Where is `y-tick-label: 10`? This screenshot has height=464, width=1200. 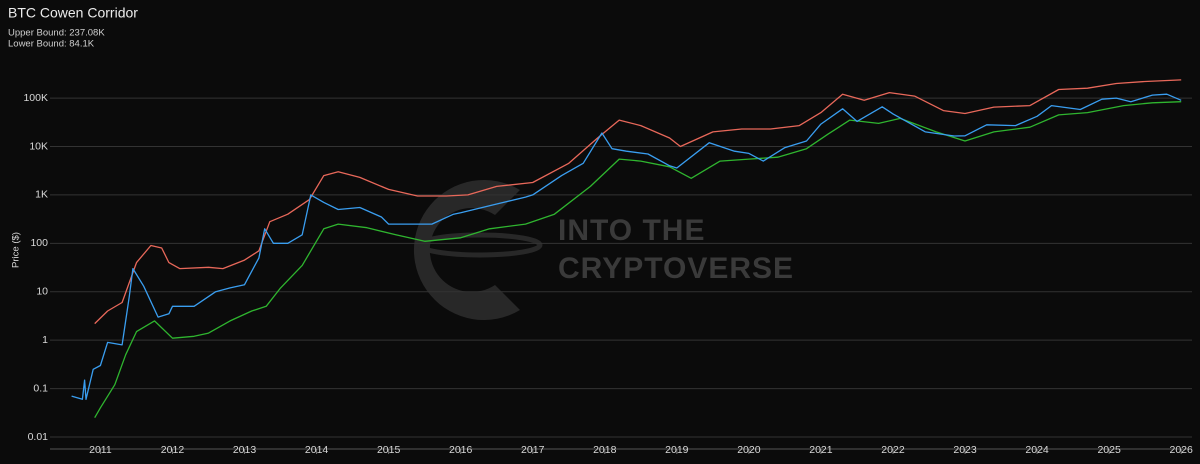
y-tick-label: 10 is located at coordinates (42, 292).